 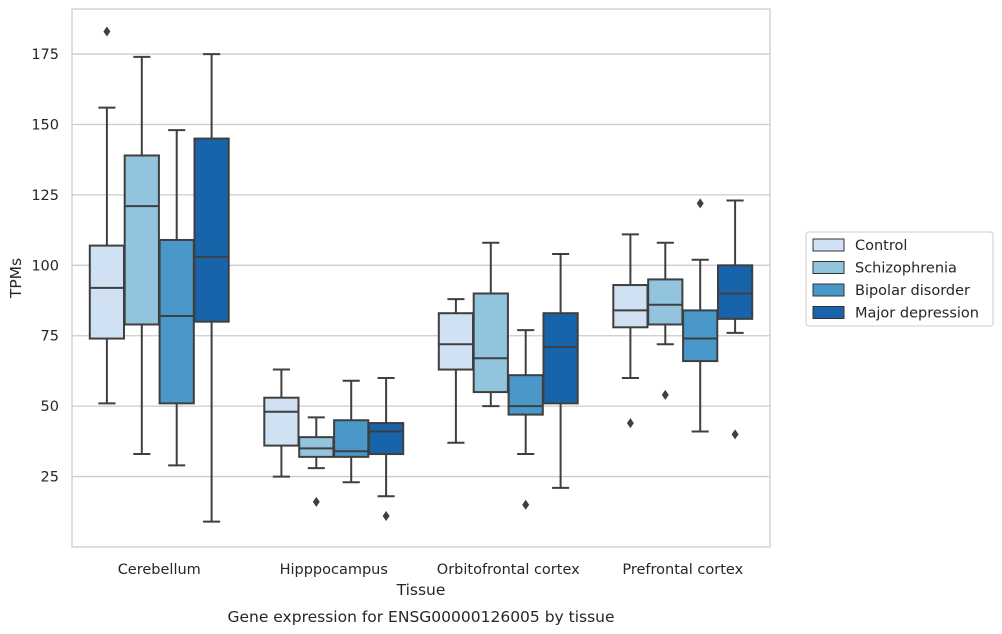 What do you see at coordinates (16, 278) in the screenshot?
I see `y-axis-title: TPMs` at bounding box center [16, 278].